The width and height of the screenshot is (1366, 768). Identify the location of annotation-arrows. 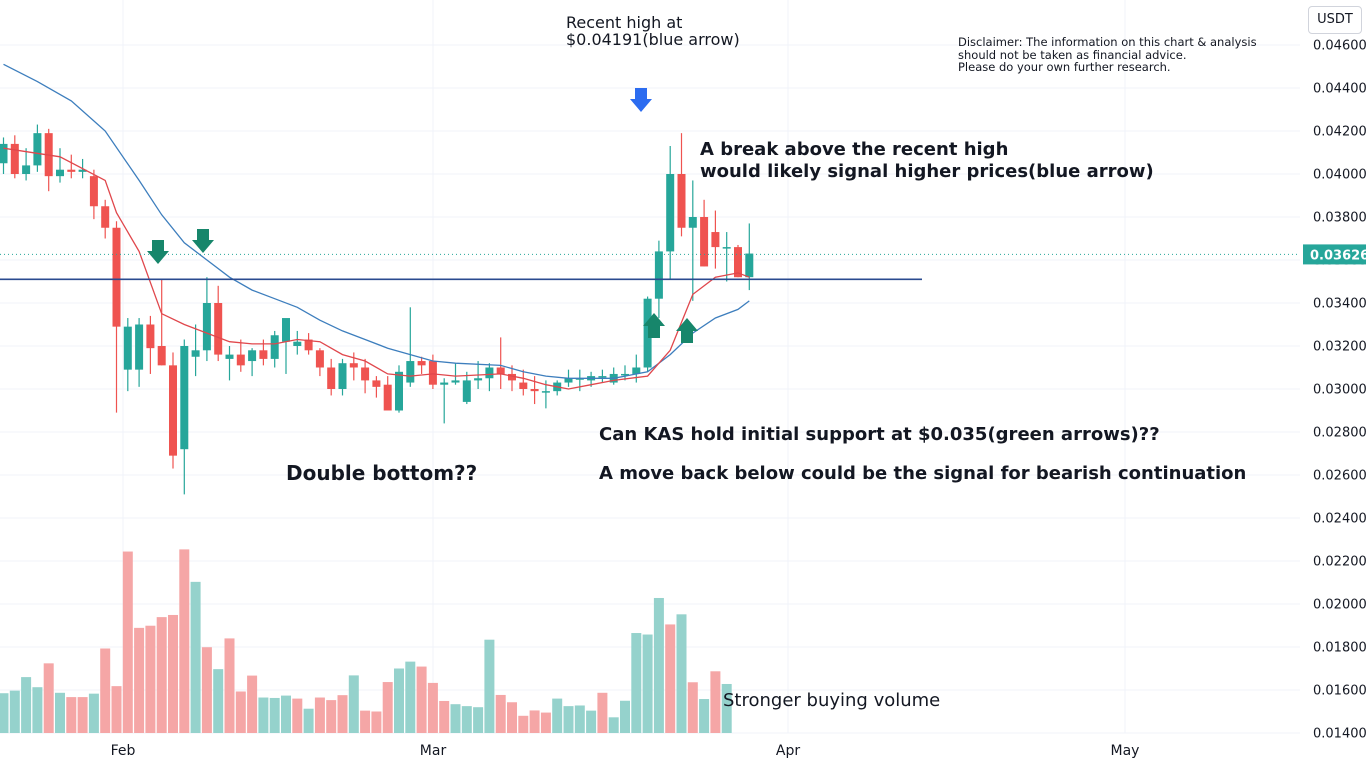
(422, 215).